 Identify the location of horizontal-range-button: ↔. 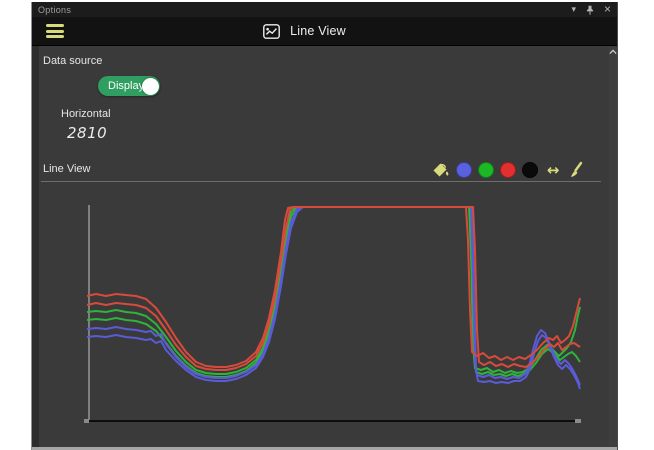
(553, 170).